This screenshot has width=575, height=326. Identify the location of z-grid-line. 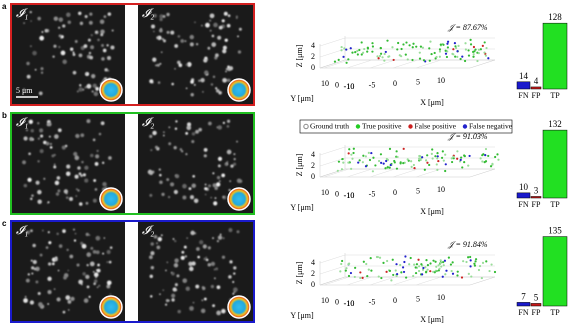
(332, 259).